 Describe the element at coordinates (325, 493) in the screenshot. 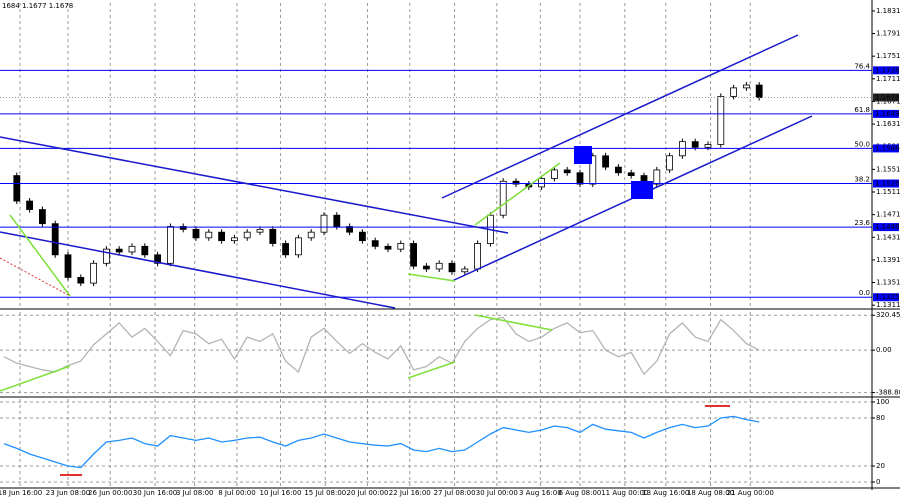

I see `x-tick-label: 15 Jul 08:00` at that location.